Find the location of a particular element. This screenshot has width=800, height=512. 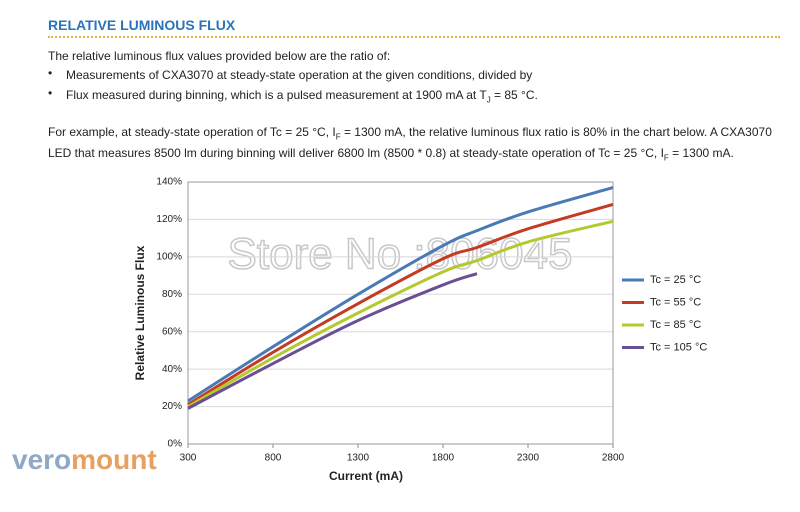

brand-part: mount is located at coordinates (114, 459).